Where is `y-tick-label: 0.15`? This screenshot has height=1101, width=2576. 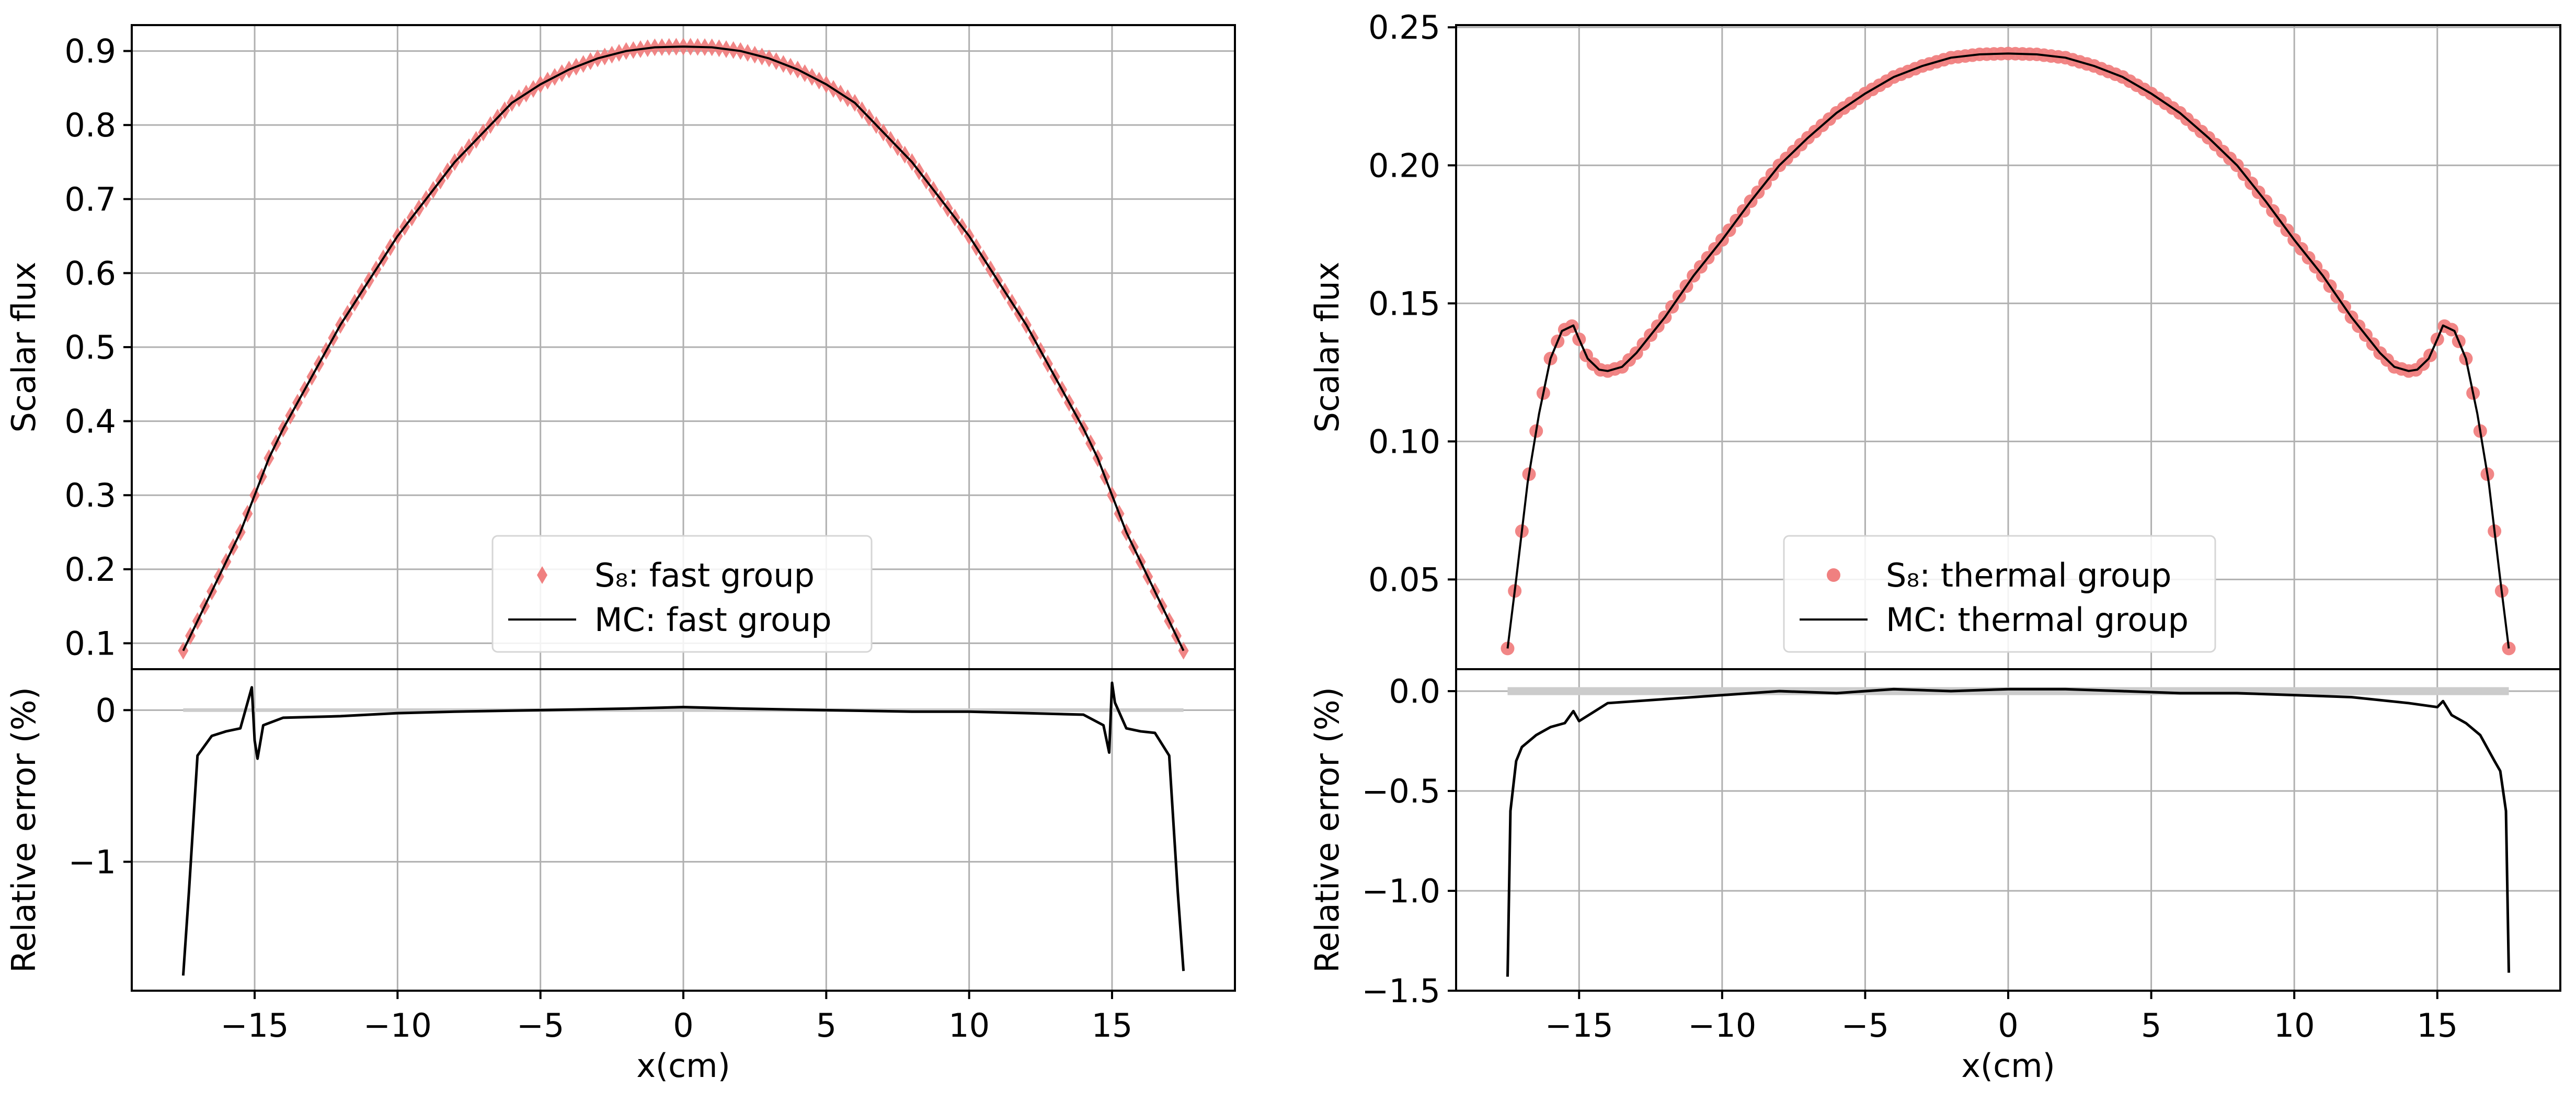 y-tick-label: 0.15 is located at coordinates (1404, 303).